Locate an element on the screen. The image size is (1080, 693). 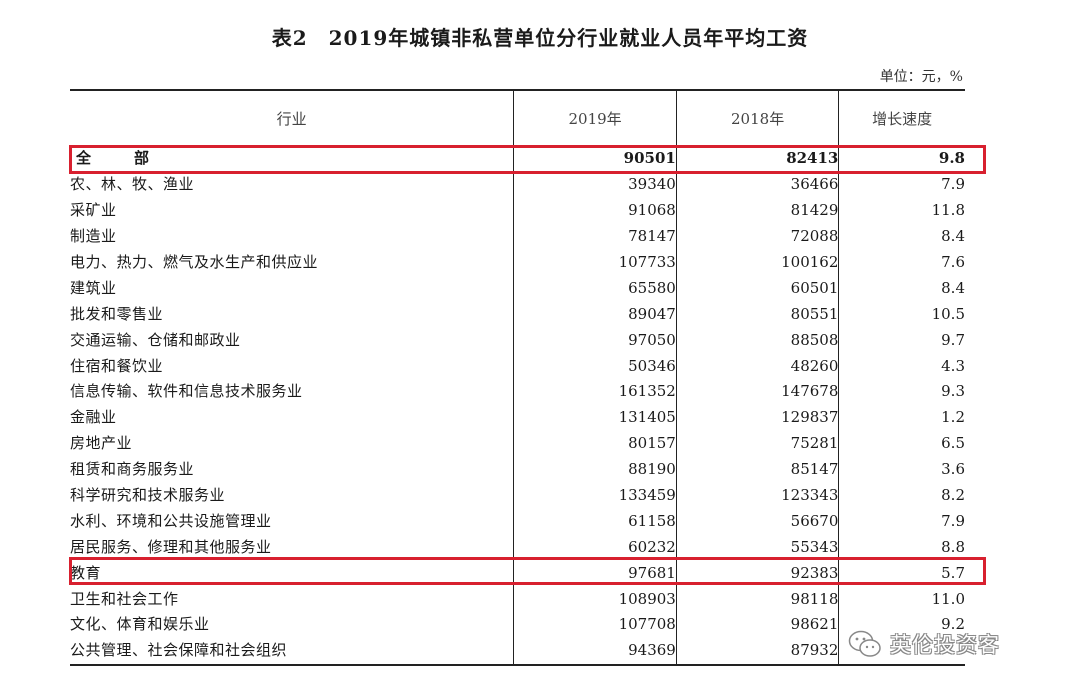
industry-cell: 金融业 is located at coordinates (93, 417).